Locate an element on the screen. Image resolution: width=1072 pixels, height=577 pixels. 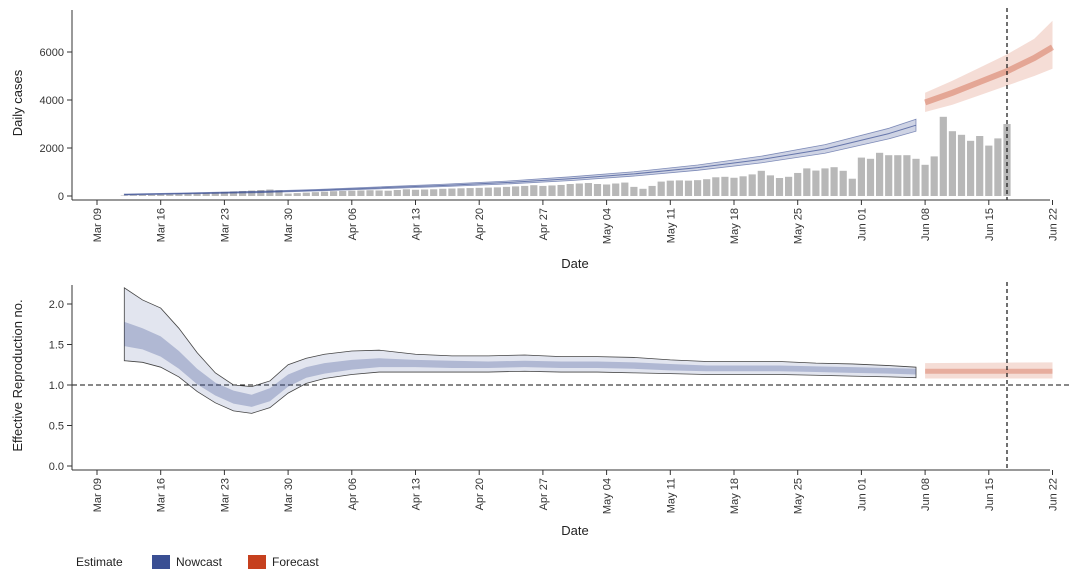
legend-label-forecast: Forecast is located at coordinates (295, 562).